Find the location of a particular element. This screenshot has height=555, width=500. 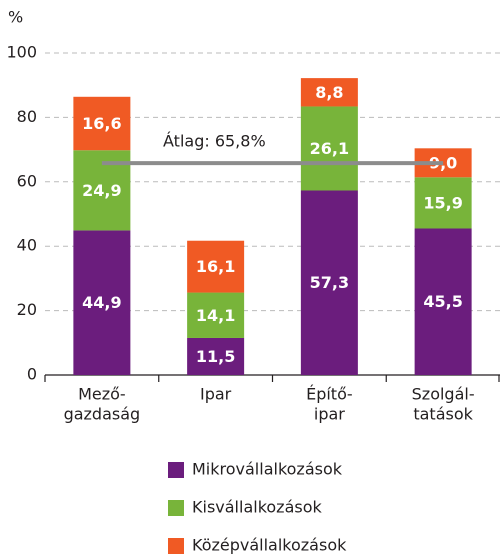

y-tick-label: 100 is located at coordinates (21, 52).